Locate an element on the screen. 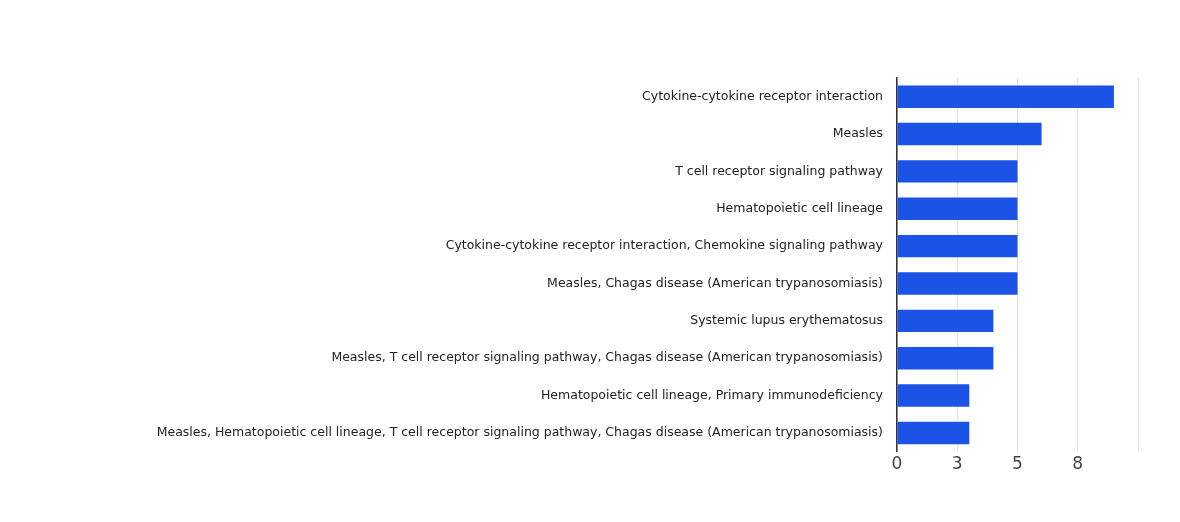 The height and width of the screenshot is (522, 1180). x-tick-label: 5 is located at coordinates (1017, 463).